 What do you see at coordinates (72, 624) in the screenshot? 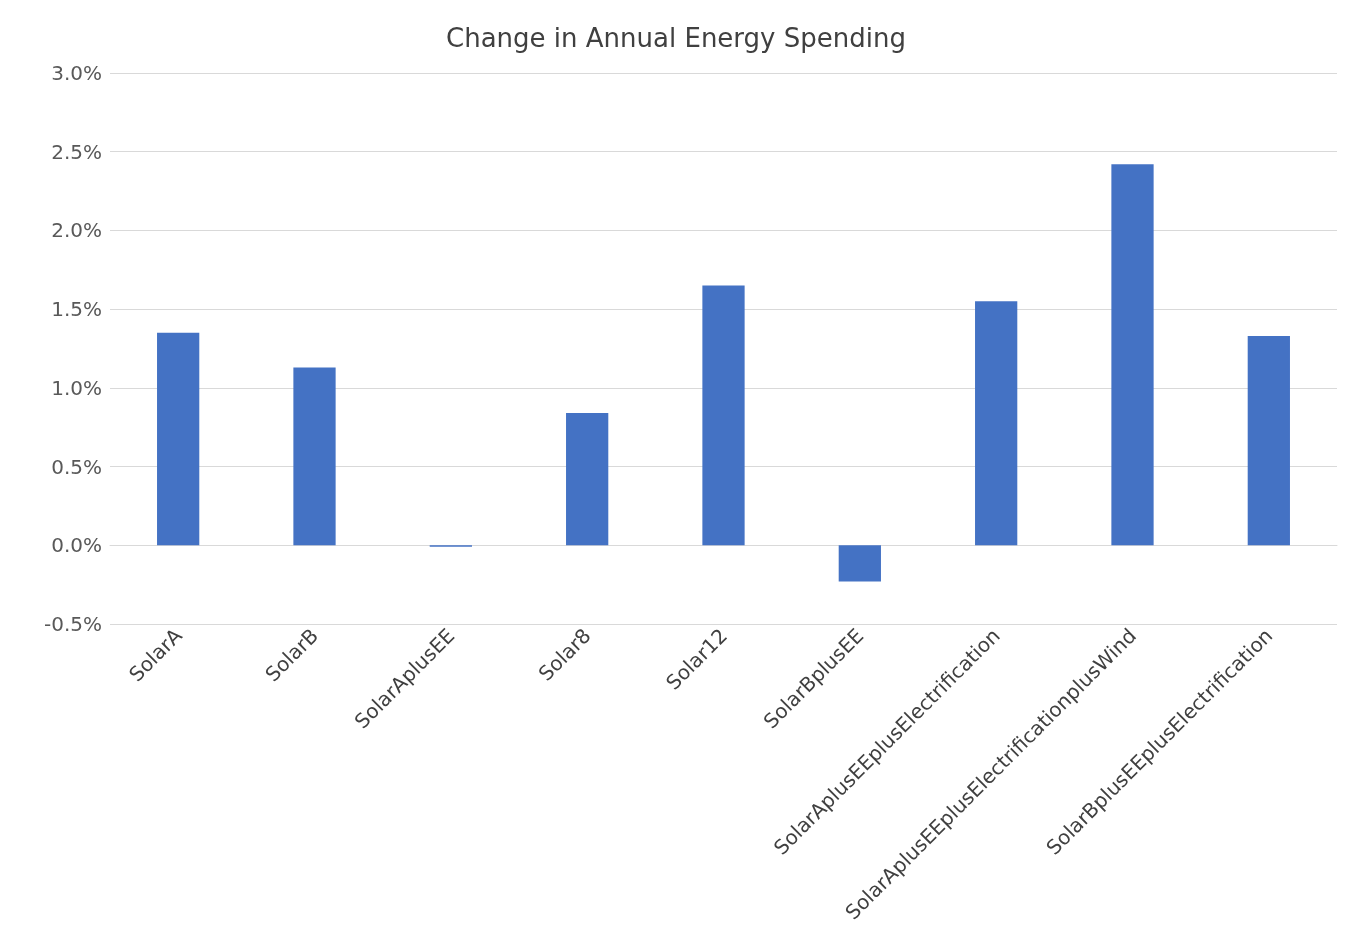
I see `y-tick-label: -0.5%` at bounding box center [72, 624].